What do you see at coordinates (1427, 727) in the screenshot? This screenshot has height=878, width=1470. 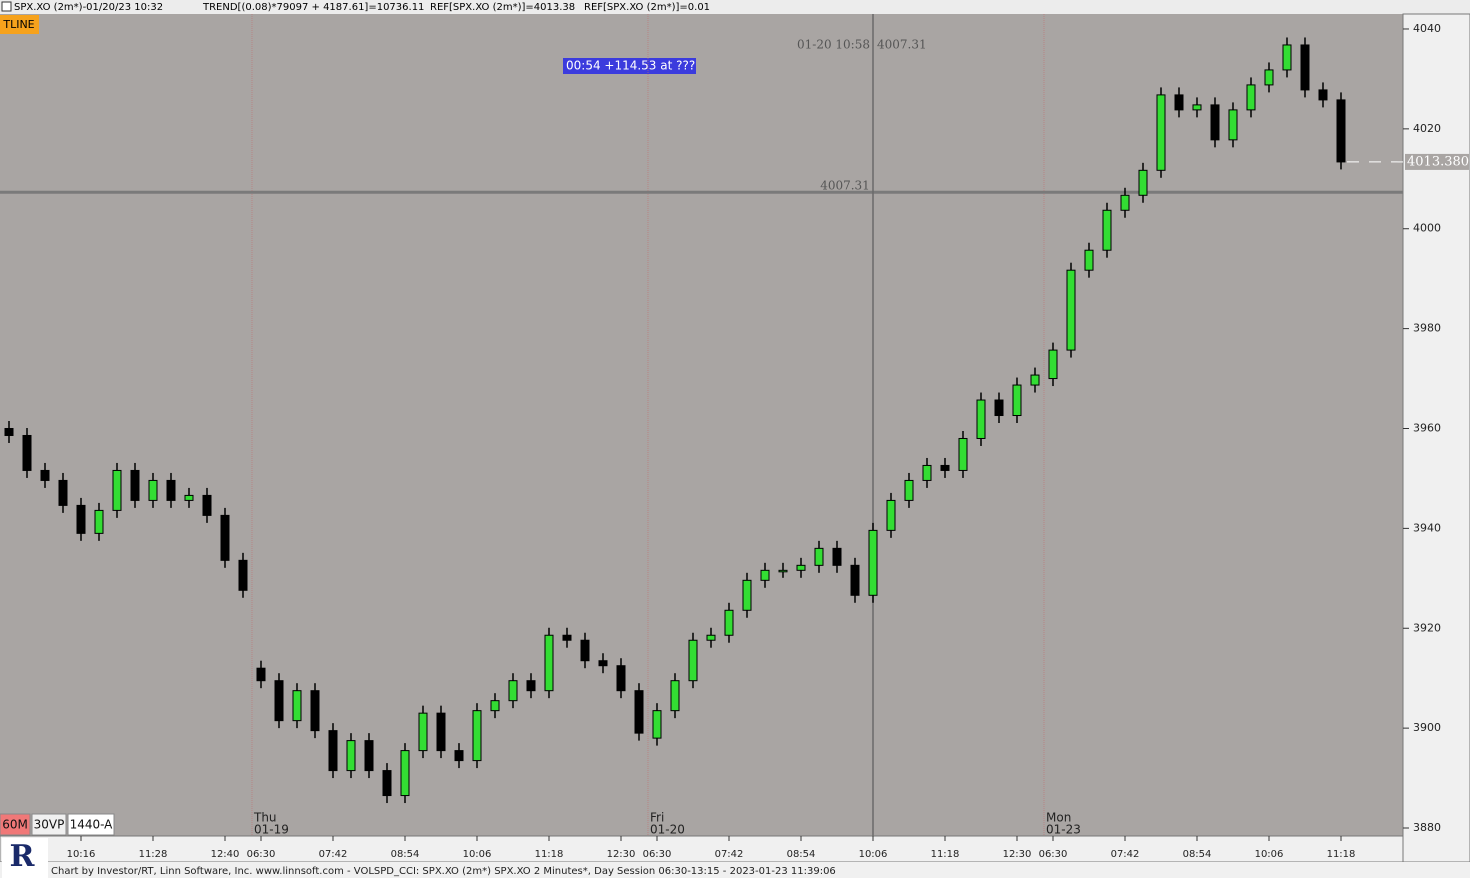 I see `y-tick-label: 3900` at bounding box center [1427, 727].